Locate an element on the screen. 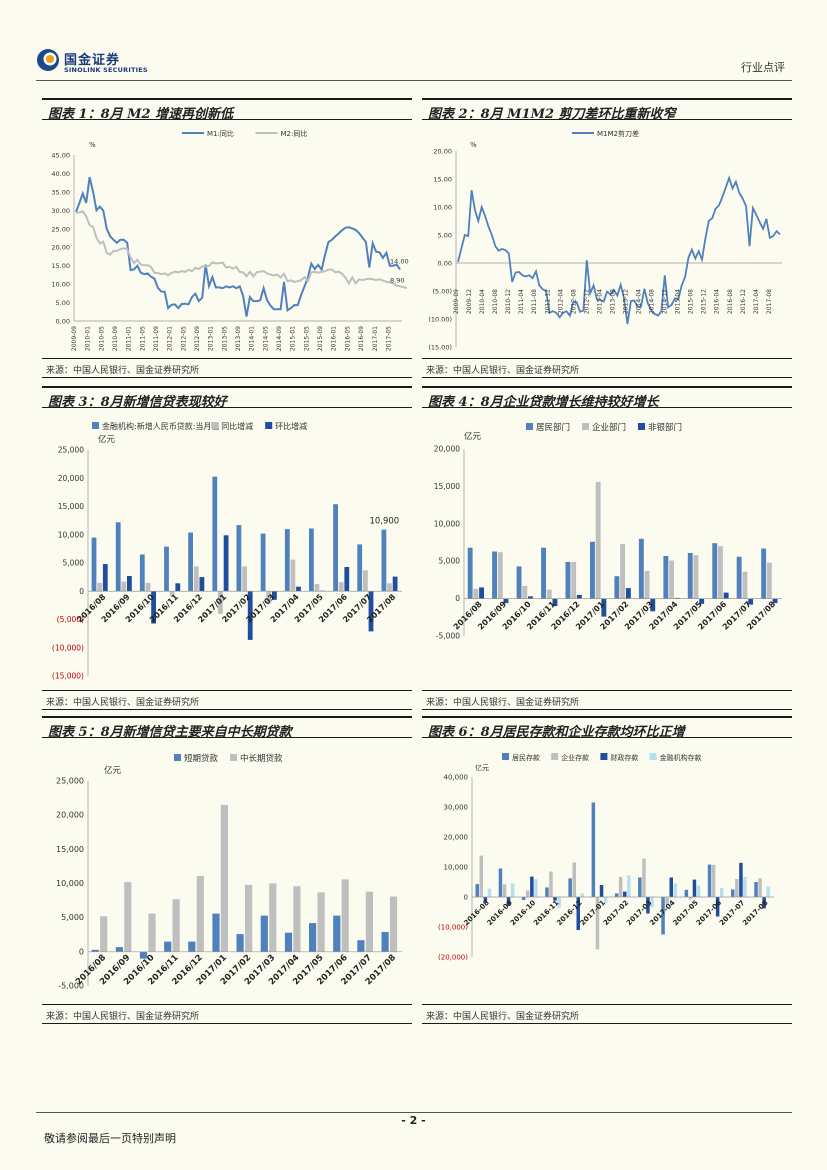 This screenshot has height=1170, width=827. y-tick-label: (10,000) is located at coordinates (453, 928).